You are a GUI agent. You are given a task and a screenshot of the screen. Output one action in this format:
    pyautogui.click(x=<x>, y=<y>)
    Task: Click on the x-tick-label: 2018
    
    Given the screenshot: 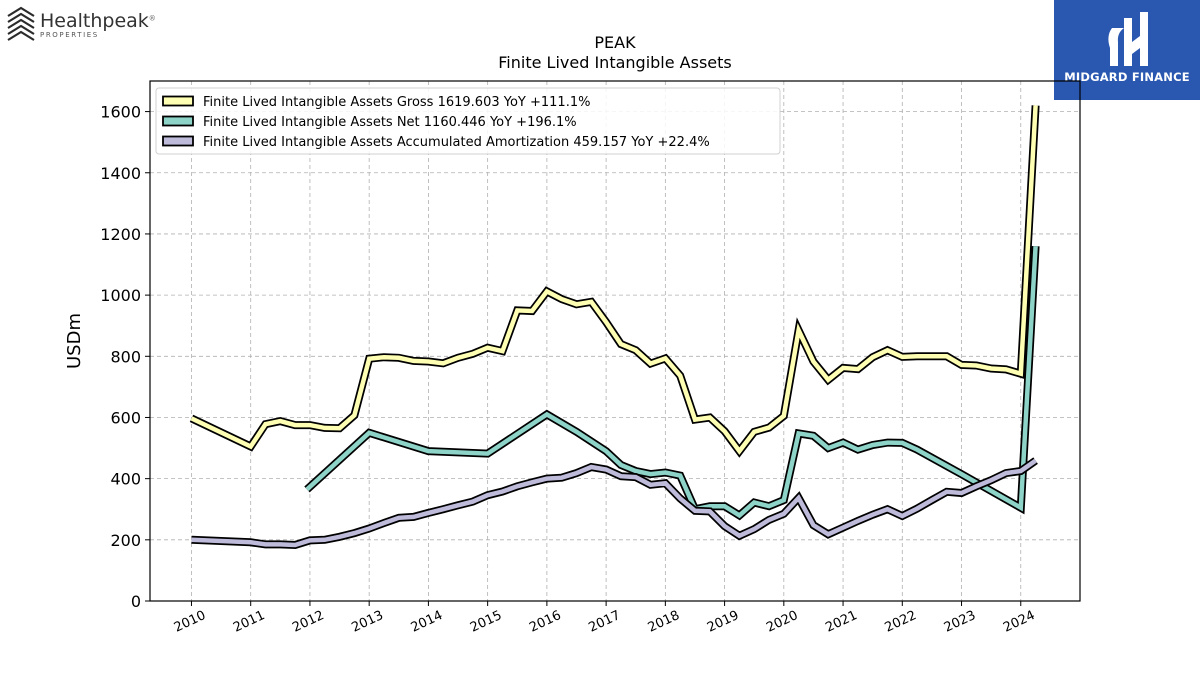 What is the action you would take?
    pyautogui.click(x=664, y=622)
    